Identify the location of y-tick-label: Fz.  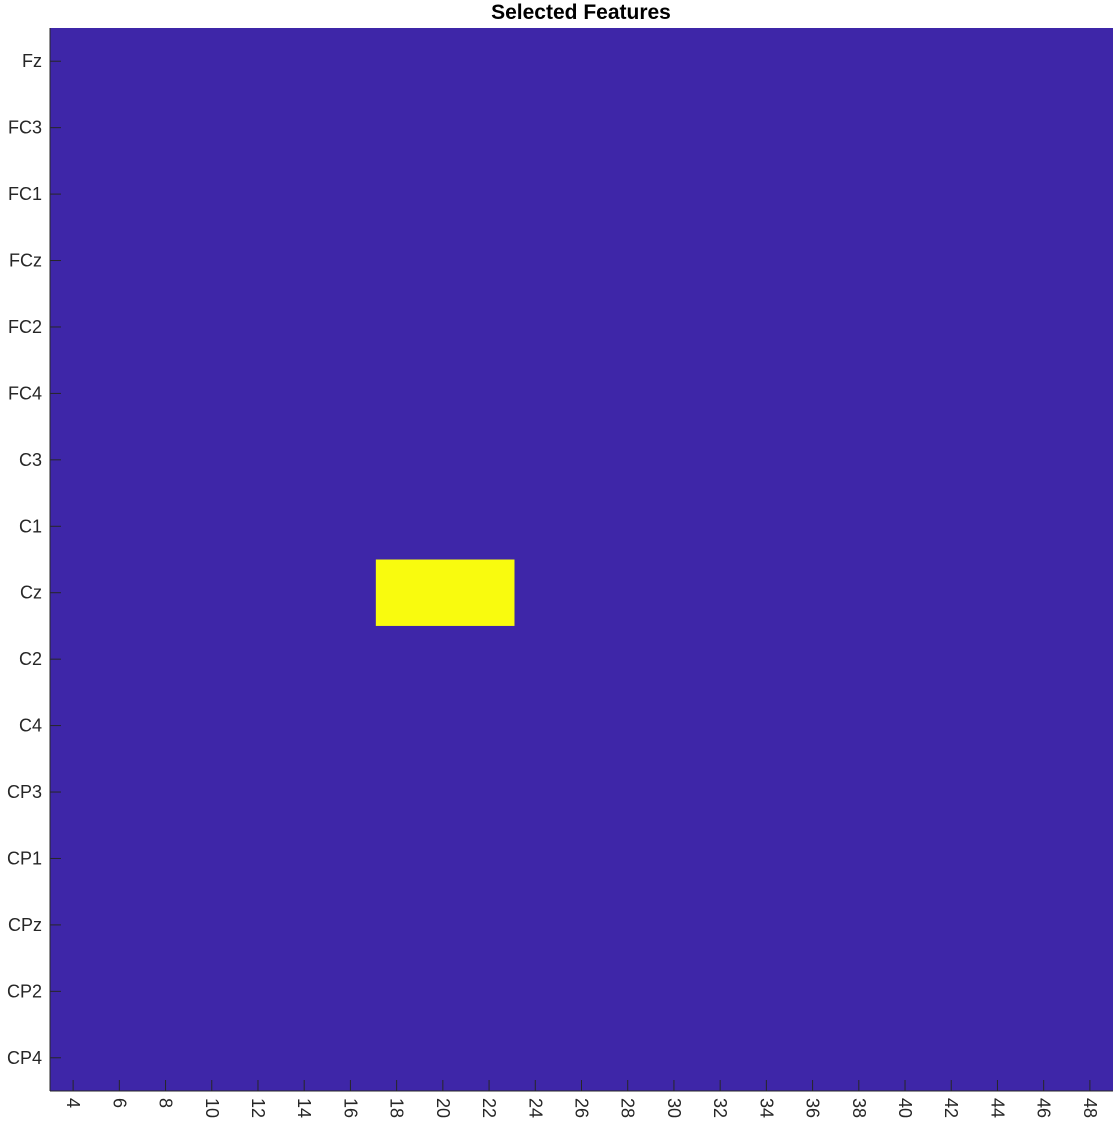
(32, 61).